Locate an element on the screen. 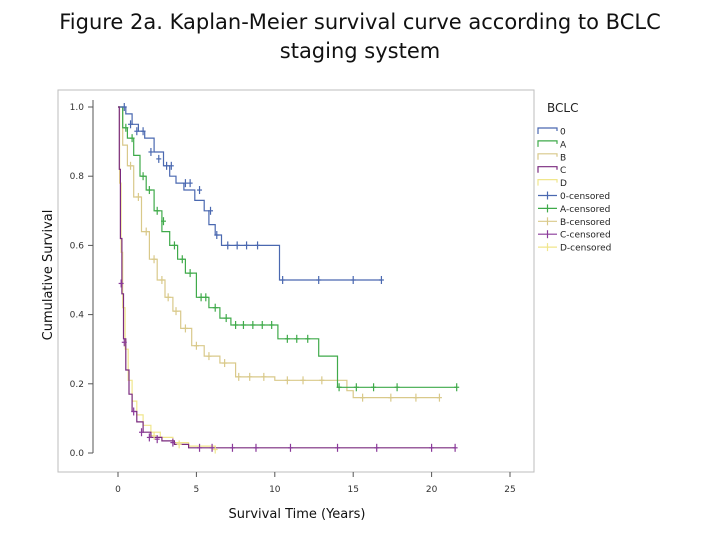 The height and width of the screenshot is (540, 720). legend-label: C-censored is located at coordinates (585, 236).